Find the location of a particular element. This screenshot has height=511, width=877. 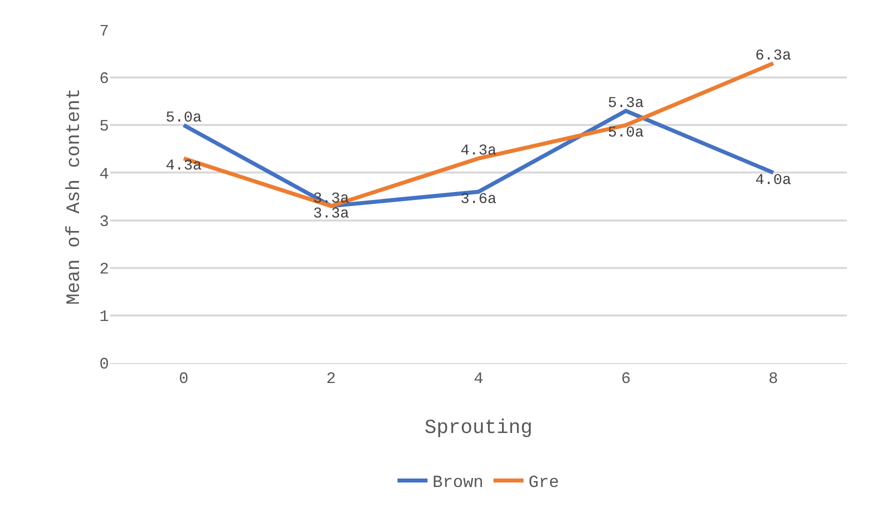

y-tick-label: 6 is located at coordinates (104, 79).